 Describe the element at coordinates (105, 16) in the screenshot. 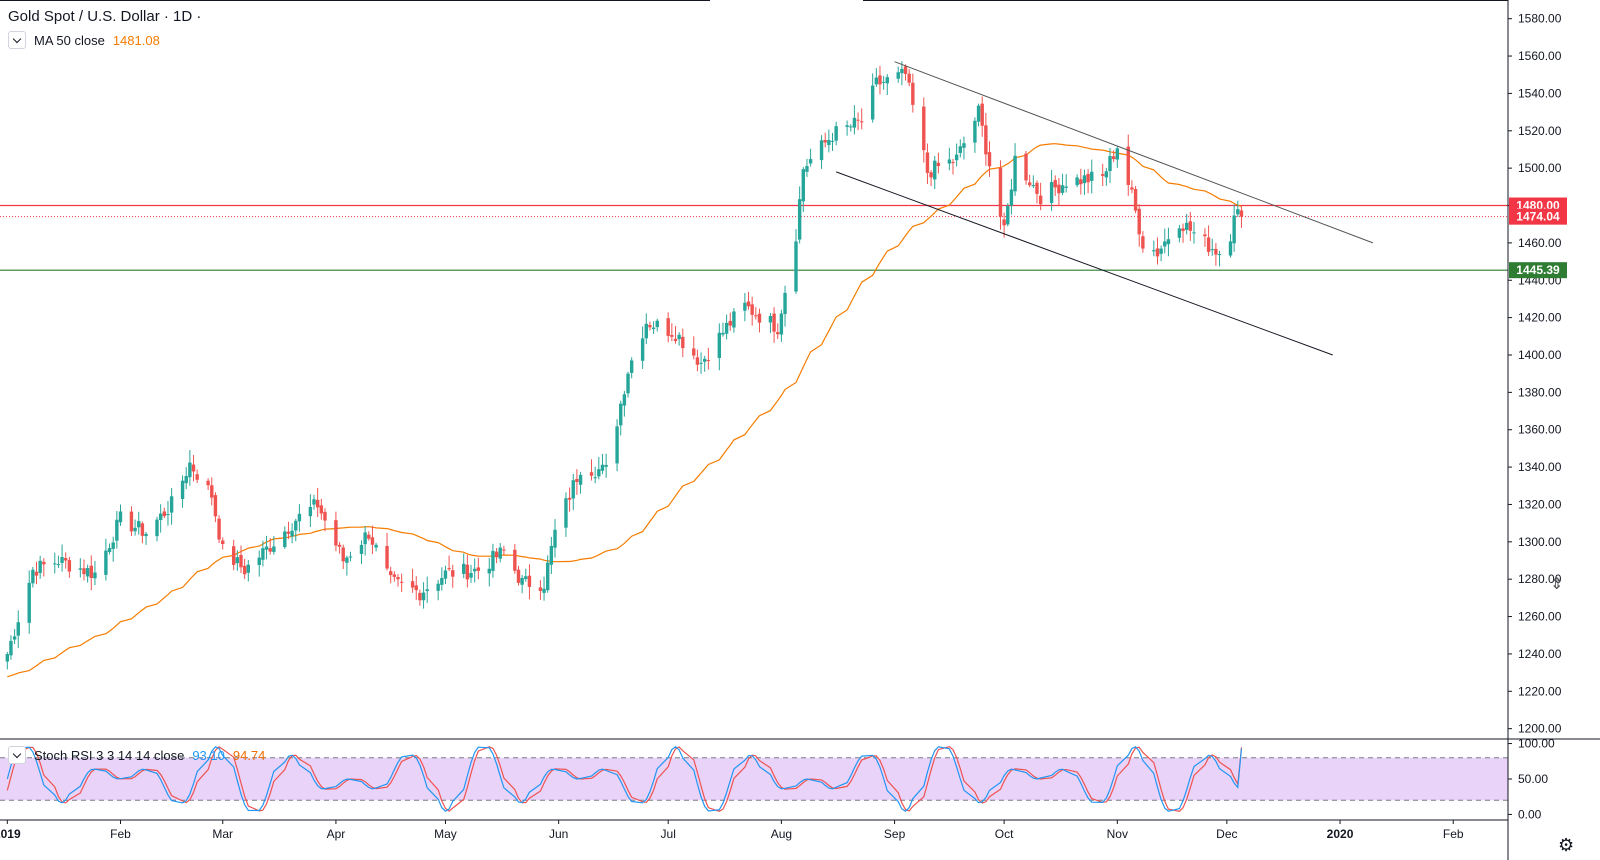

I see `symbol-title: Gold Spot / U.S. Dollar · 1D ·` at that location.